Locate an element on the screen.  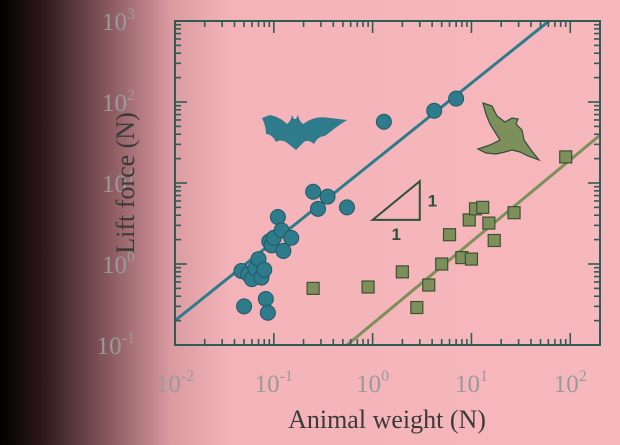
y-axis-title: Lift force (N) is located at coordinates (125, 182).